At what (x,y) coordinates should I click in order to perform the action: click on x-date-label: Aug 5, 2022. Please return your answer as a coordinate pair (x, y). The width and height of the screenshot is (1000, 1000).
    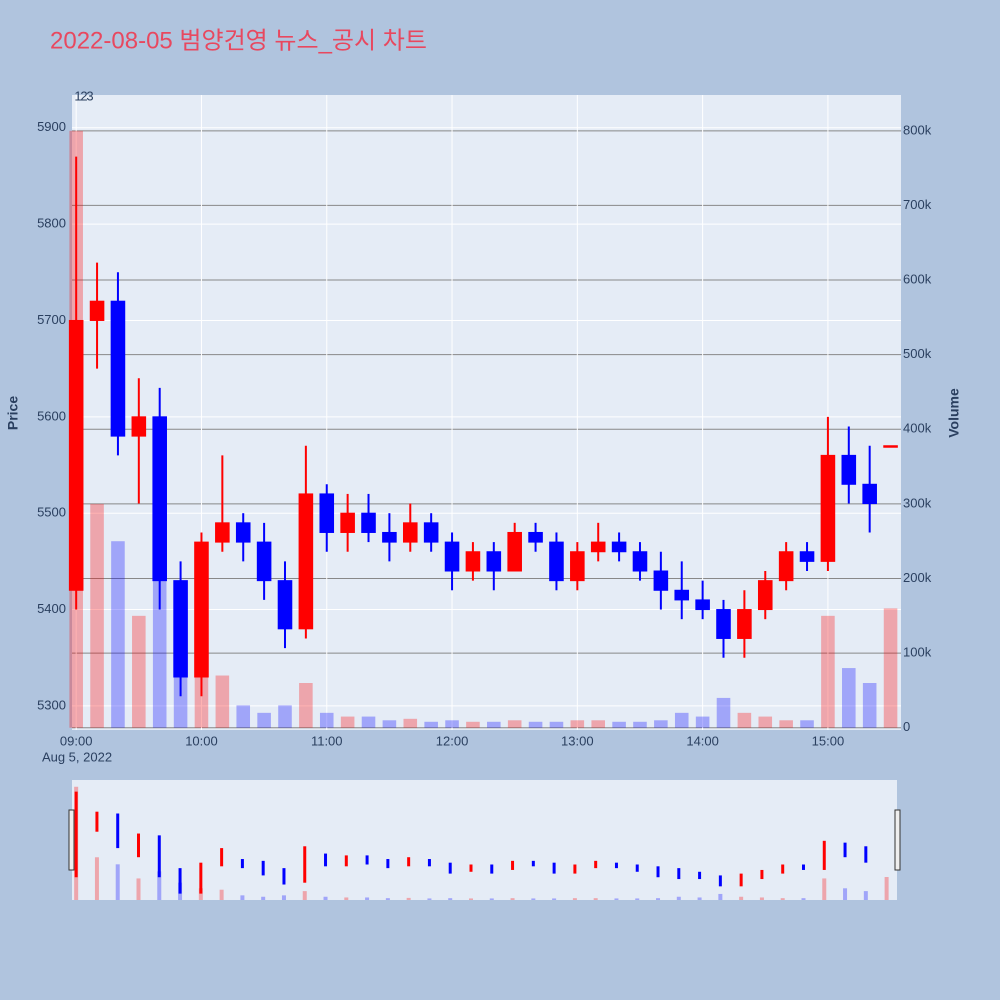
    Looking at the image, I should click on (77, 756).